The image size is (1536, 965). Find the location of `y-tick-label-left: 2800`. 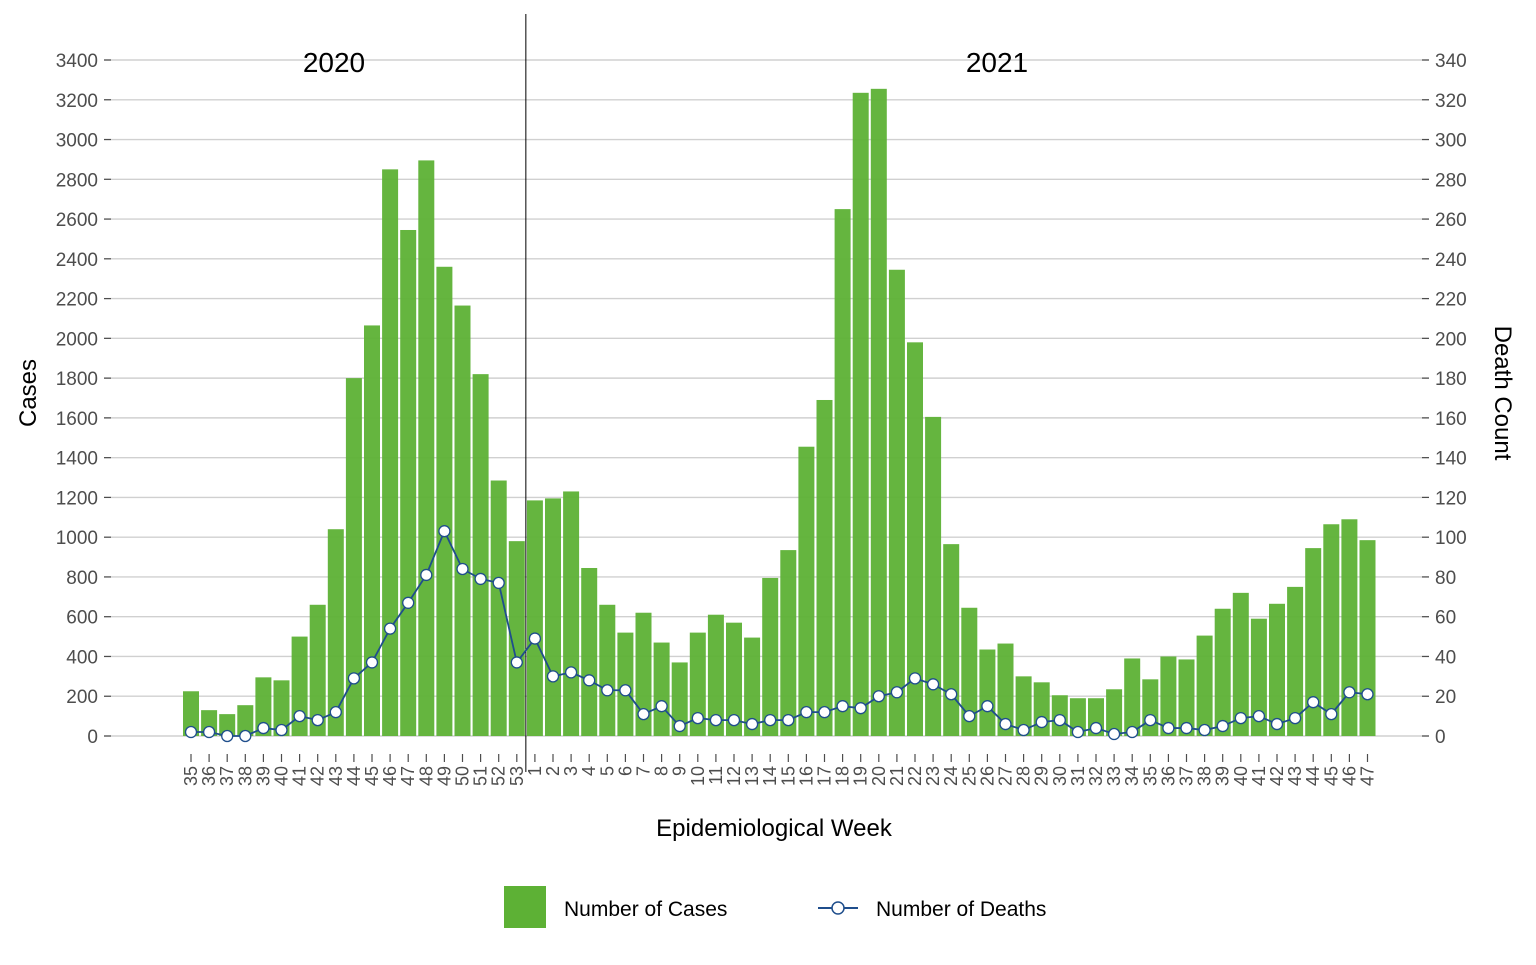

y-tick-label-left: 2800 is located at coordinates (77, 180).